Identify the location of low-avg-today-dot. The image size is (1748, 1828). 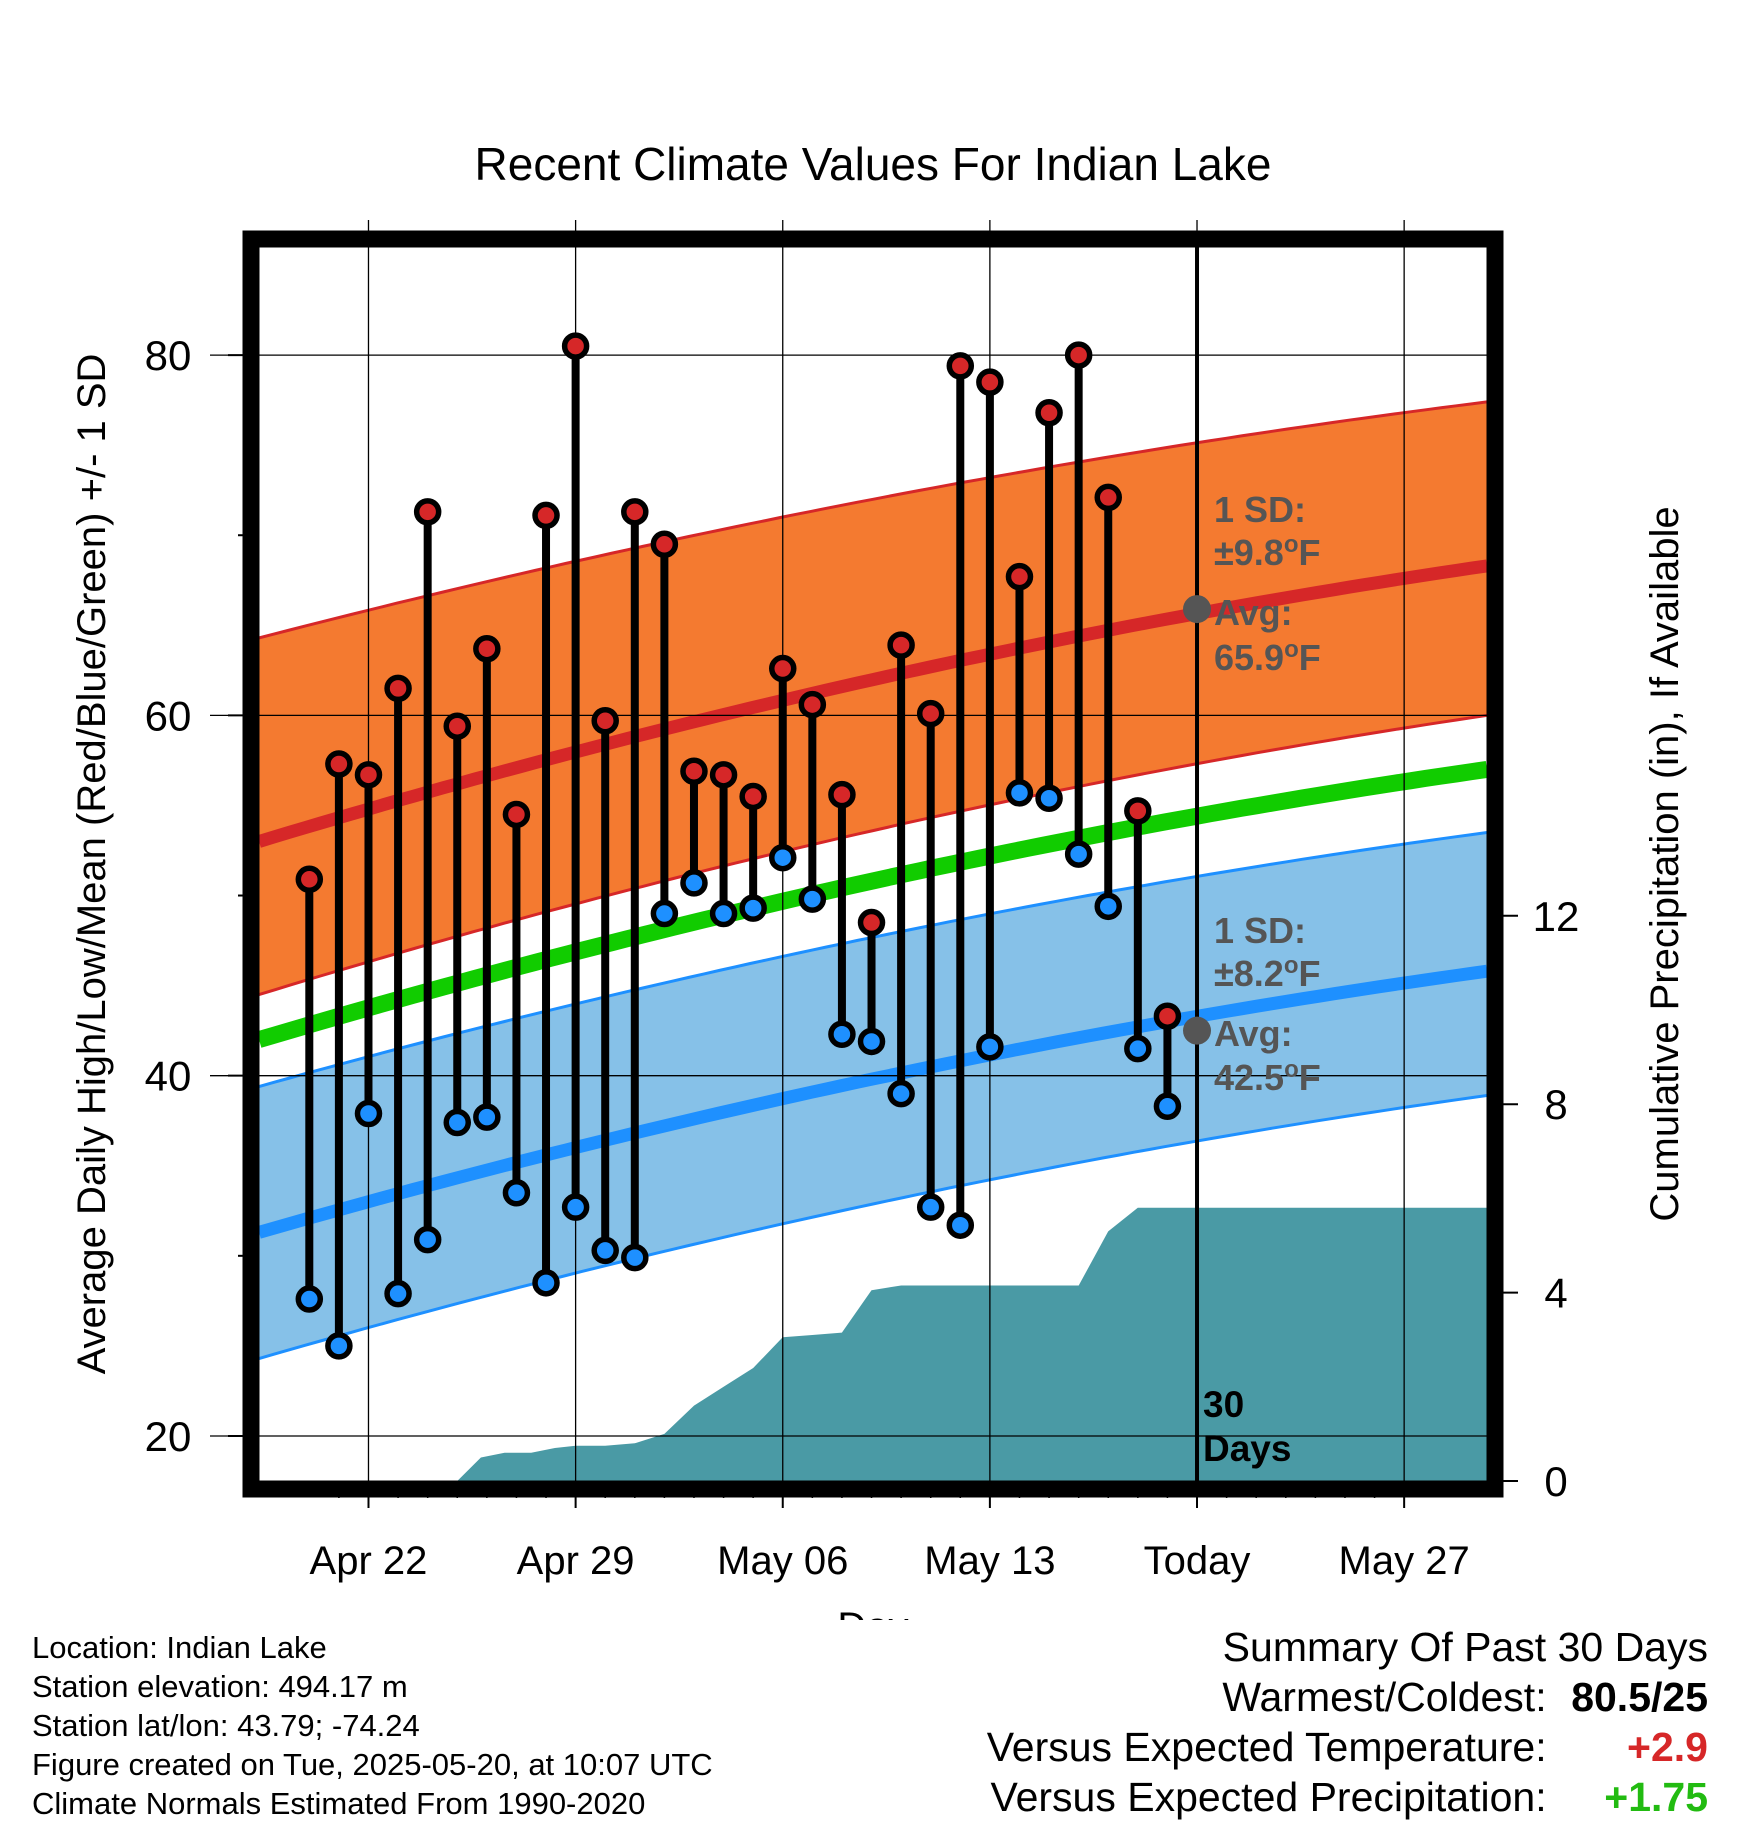
(1197, 1030).